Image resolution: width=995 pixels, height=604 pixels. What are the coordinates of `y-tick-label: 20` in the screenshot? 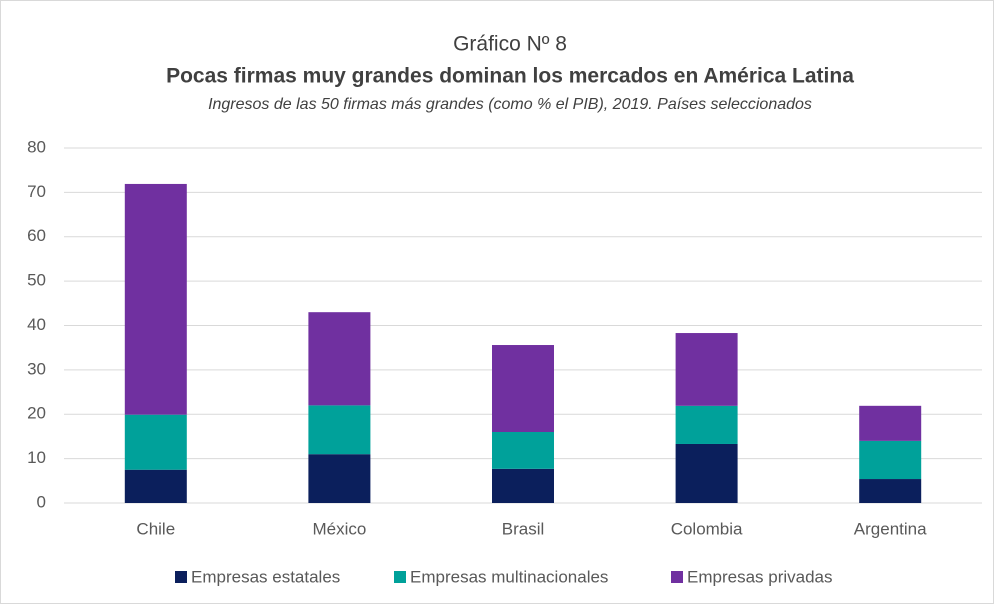 It's located at (36, 413).